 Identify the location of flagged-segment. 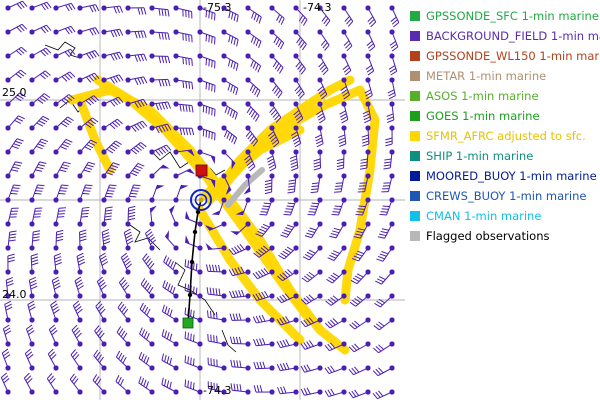
(245, 187).